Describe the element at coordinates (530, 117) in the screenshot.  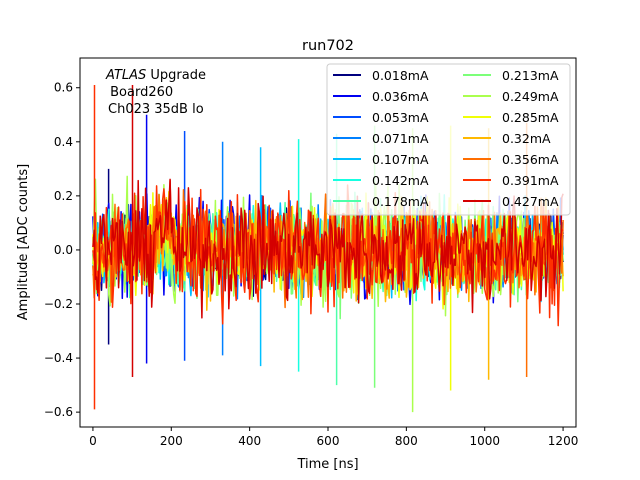
I see `legend-label: 0.285mA` at that location.